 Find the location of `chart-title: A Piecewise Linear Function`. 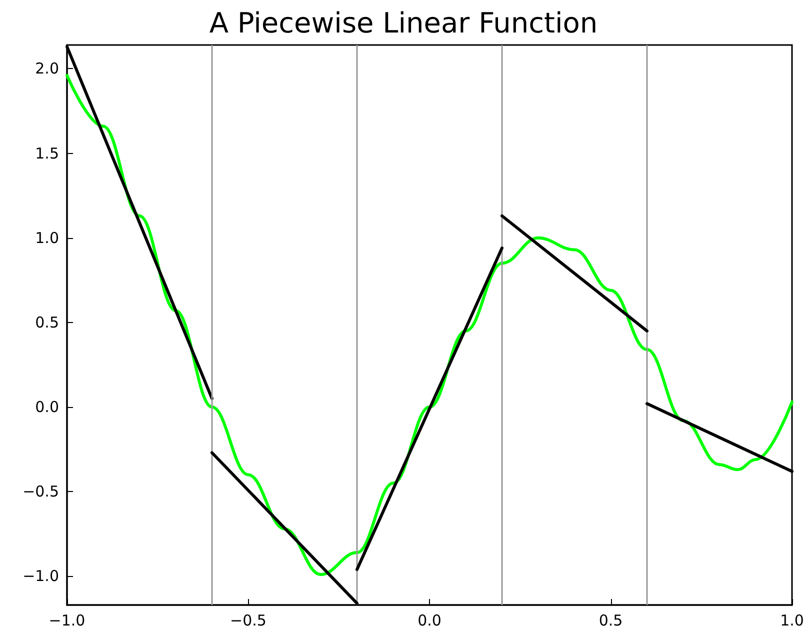

chart-title: A Piecewise Linear Function is located at coordinates (403, 23).